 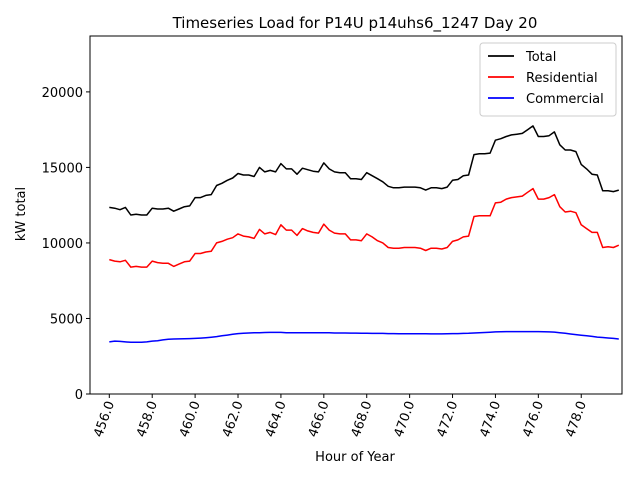 What do you see at coordinates (233, 419) in the screenshot?
I see `x-tick-label: 462.0` at bounding box center [233, 419].